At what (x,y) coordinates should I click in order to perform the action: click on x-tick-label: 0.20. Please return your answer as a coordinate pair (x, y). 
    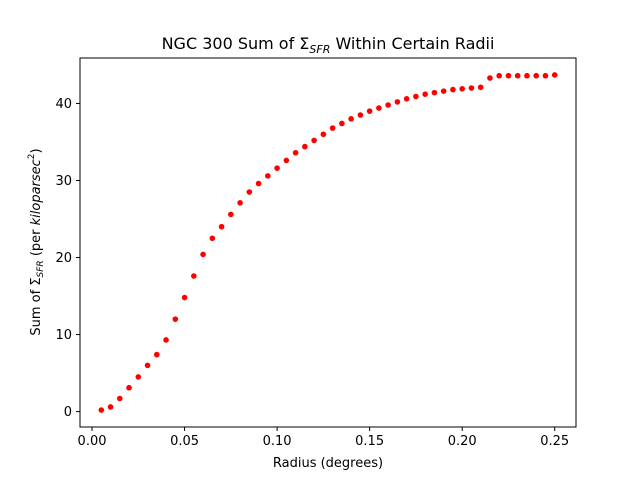
    Looking at the image, I should click on (462, 441).